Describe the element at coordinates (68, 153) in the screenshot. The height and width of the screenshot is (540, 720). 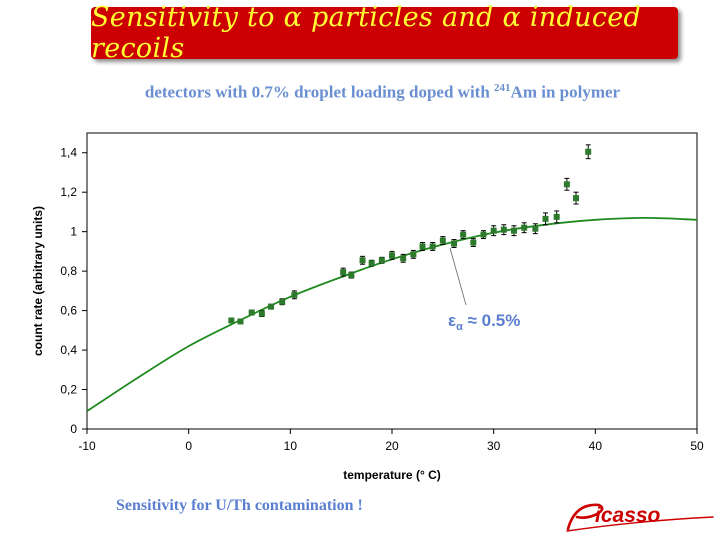
I see `y-tick-label: 1,4` at that location.